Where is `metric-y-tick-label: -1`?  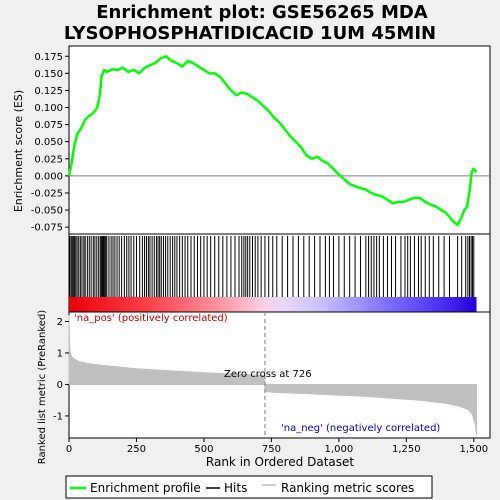
metric-y-tick-label: -1 is located at coordinates (58, 416).